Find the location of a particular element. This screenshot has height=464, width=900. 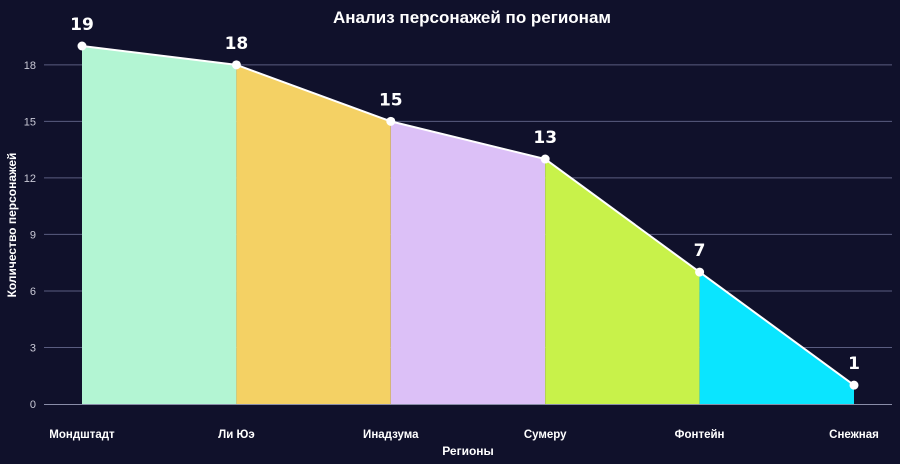

y-tick-label: 12 is located at coordinates (30, 179).